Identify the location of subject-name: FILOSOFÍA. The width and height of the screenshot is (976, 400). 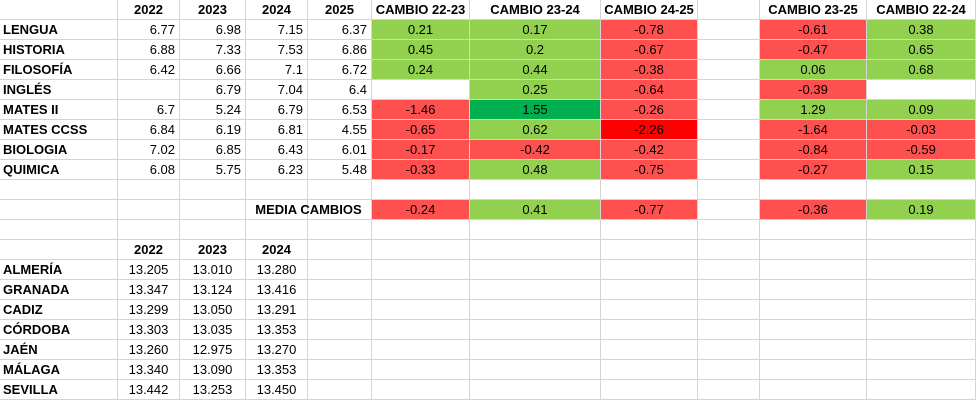
(59, 70).